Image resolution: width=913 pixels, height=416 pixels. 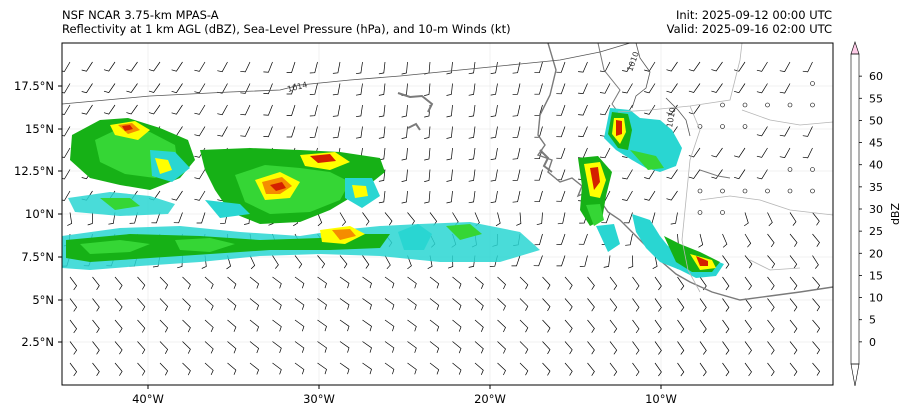 I want to click on lat-labels: 17.5°N 15°N 12.5°N 10°N 7.5°N 5°N 2.5°N, so click(x=34, y=214).